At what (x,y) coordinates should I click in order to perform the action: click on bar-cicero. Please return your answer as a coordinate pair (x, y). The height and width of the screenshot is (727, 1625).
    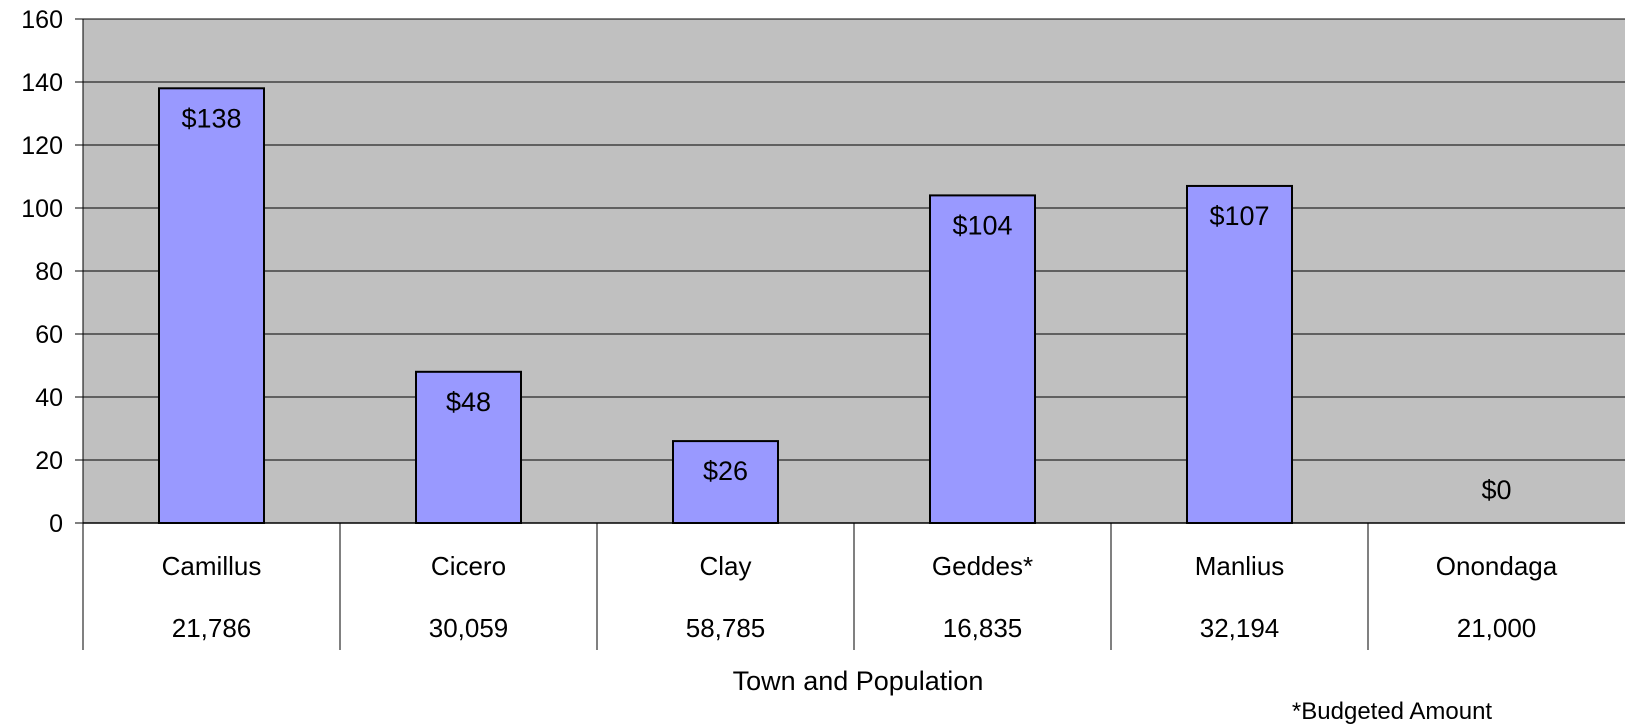
    Looking at the image, I should click on (468, 447).